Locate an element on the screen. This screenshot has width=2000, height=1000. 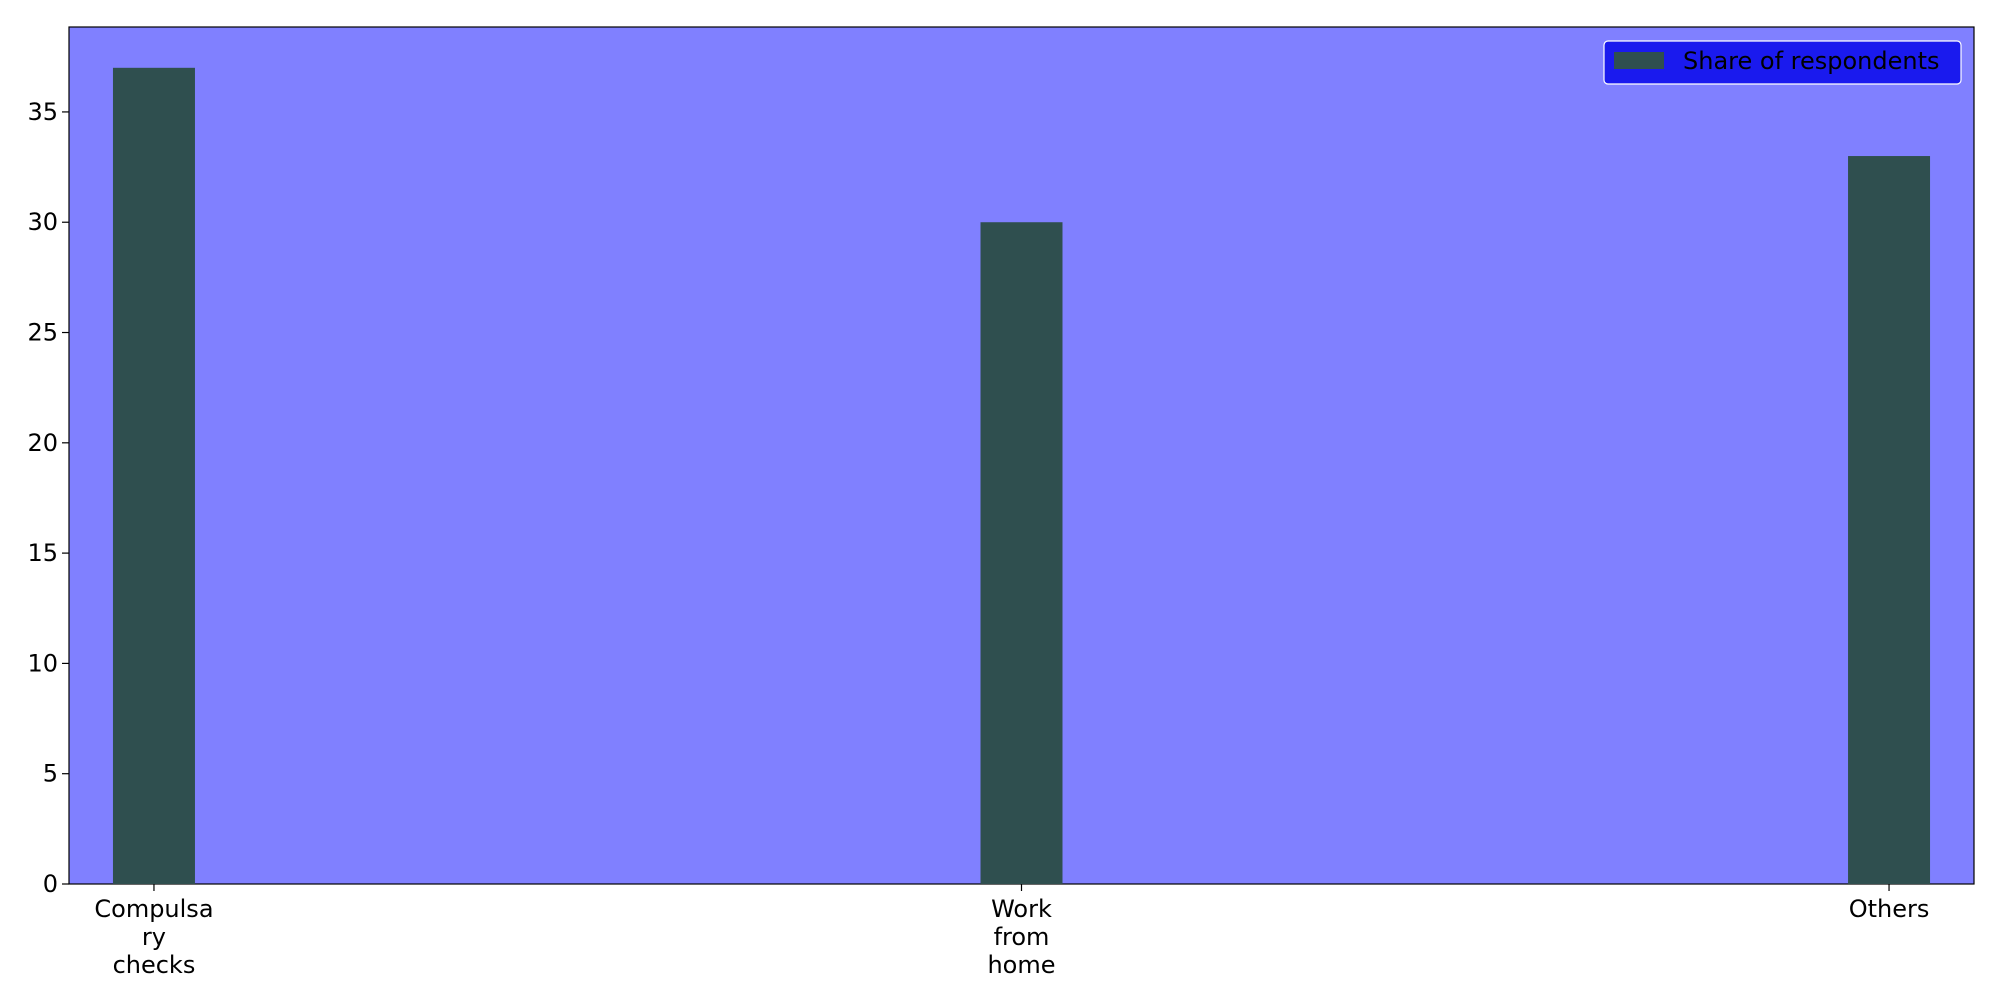
y-tick-label: 15 is located at coordinates (42, 553).